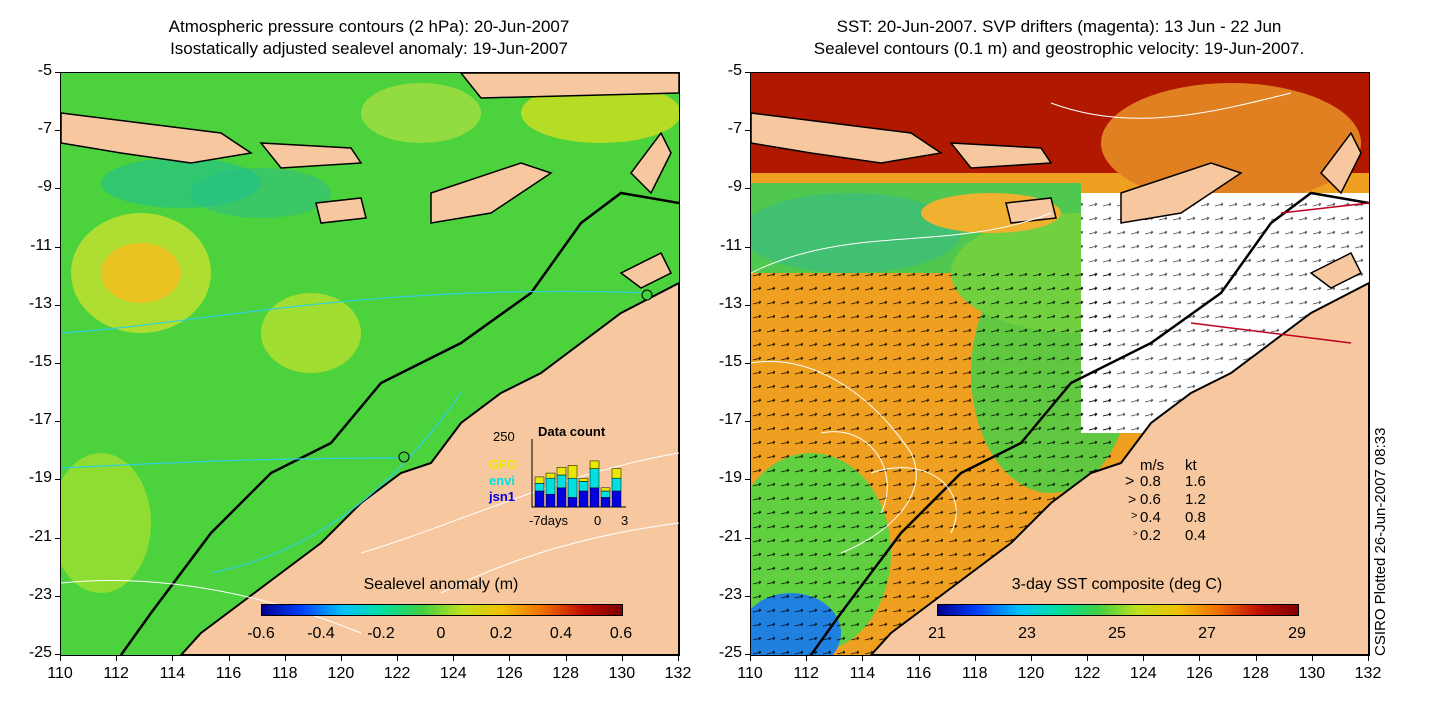 Image resolution: width=1440 pixels, height=720 pixels. Describe the element at coordinates (441, 584) in the screenshot. I see `sealevel-colorbar-label: Sealevel anomaly (m)` at that location.